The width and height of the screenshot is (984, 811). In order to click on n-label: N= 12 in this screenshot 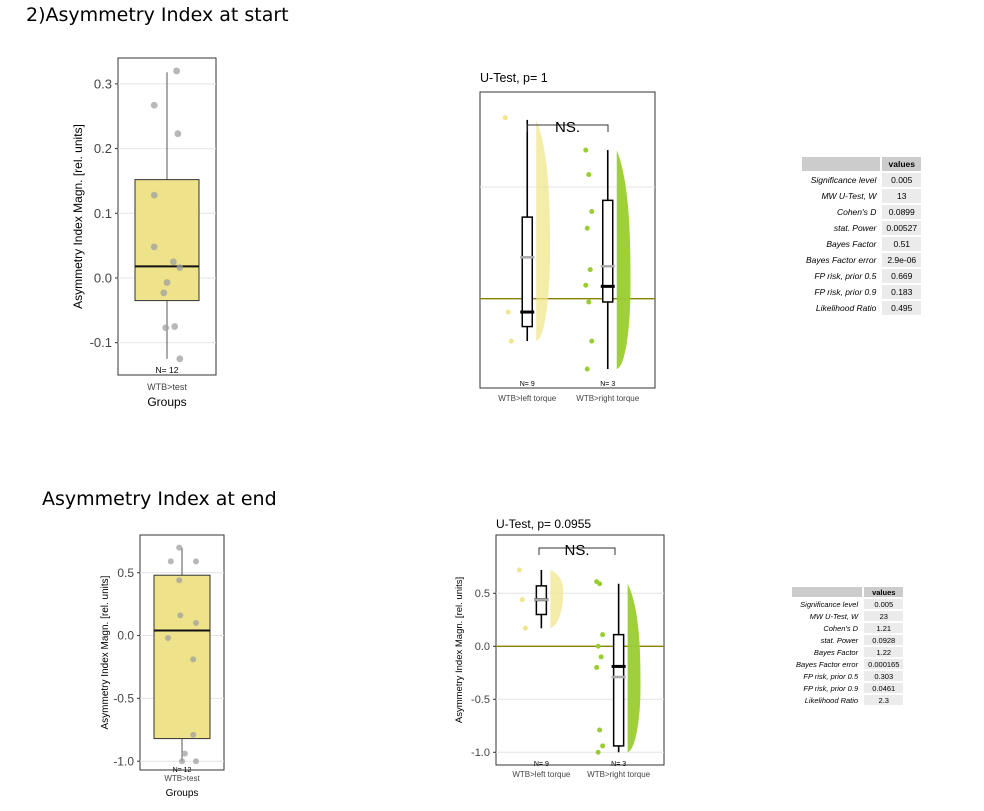, I will do `click(167, 370)`.